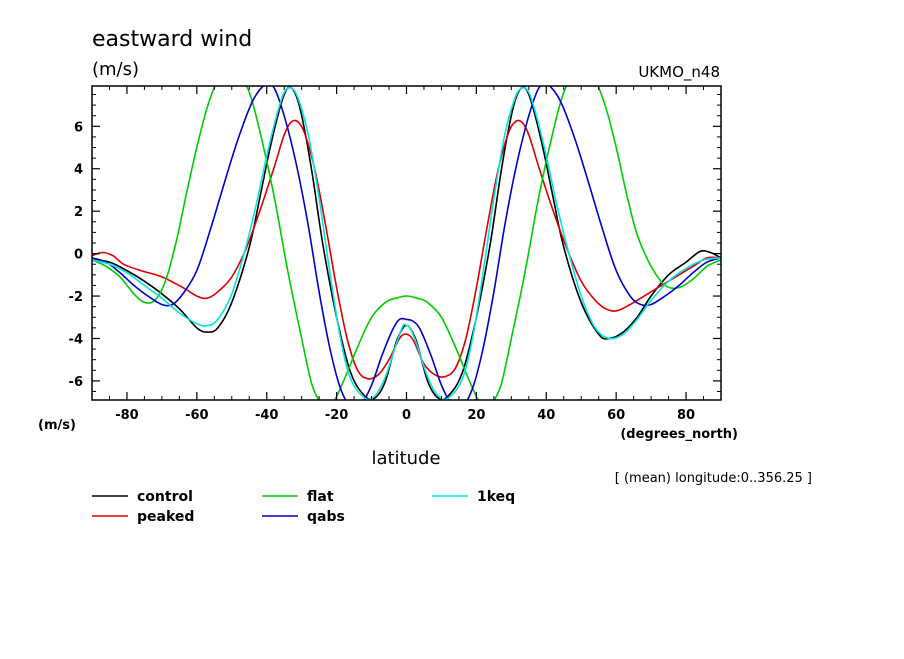 The height and width of the screenshot is (659, 904). Describe the element at coordinates (679, 434) in the screenshot. I see `x-axis-units: (degrees_north)` at that location.